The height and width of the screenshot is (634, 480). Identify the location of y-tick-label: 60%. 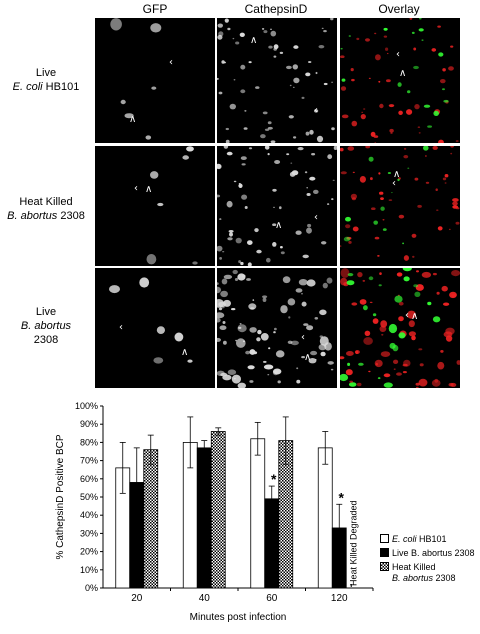
(89, 479).